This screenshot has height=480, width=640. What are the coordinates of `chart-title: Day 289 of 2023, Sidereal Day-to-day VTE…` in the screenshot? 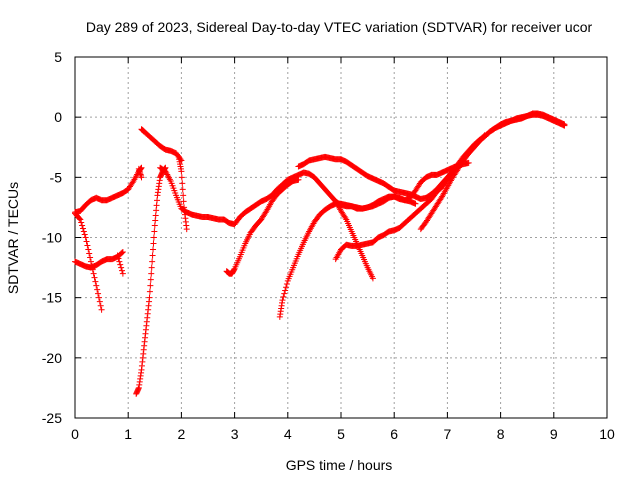 It's located at (339, 27).